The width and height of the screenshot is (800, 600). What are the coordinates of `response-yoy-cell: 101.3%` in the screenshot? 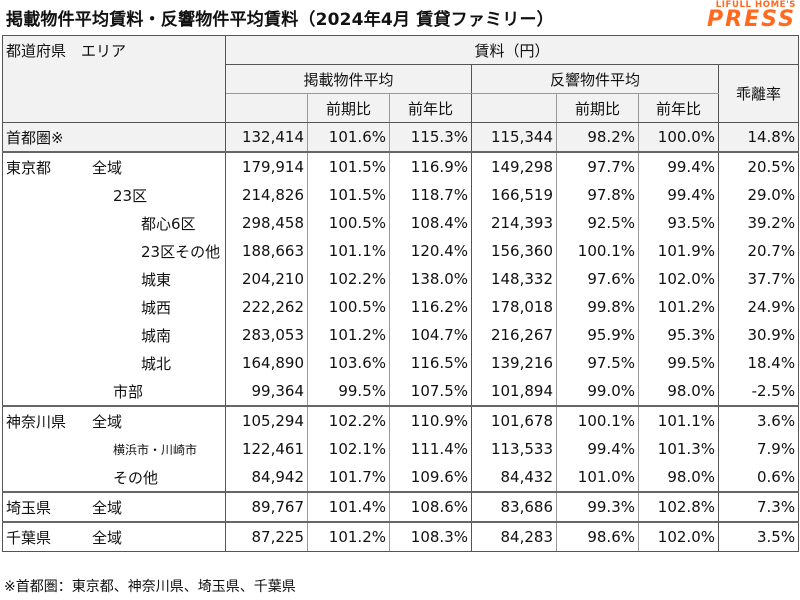 It's located at (678, 449).